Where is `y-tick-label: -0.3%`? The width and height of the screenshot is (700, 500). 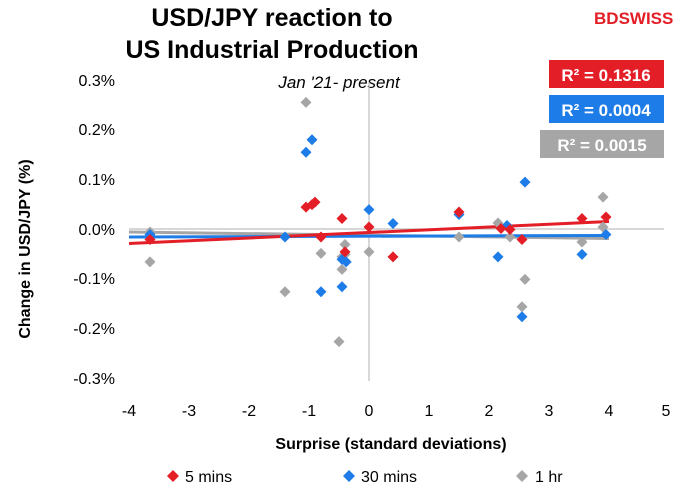 y-tick-label: -0.3% is located at coordinates (94, 379).